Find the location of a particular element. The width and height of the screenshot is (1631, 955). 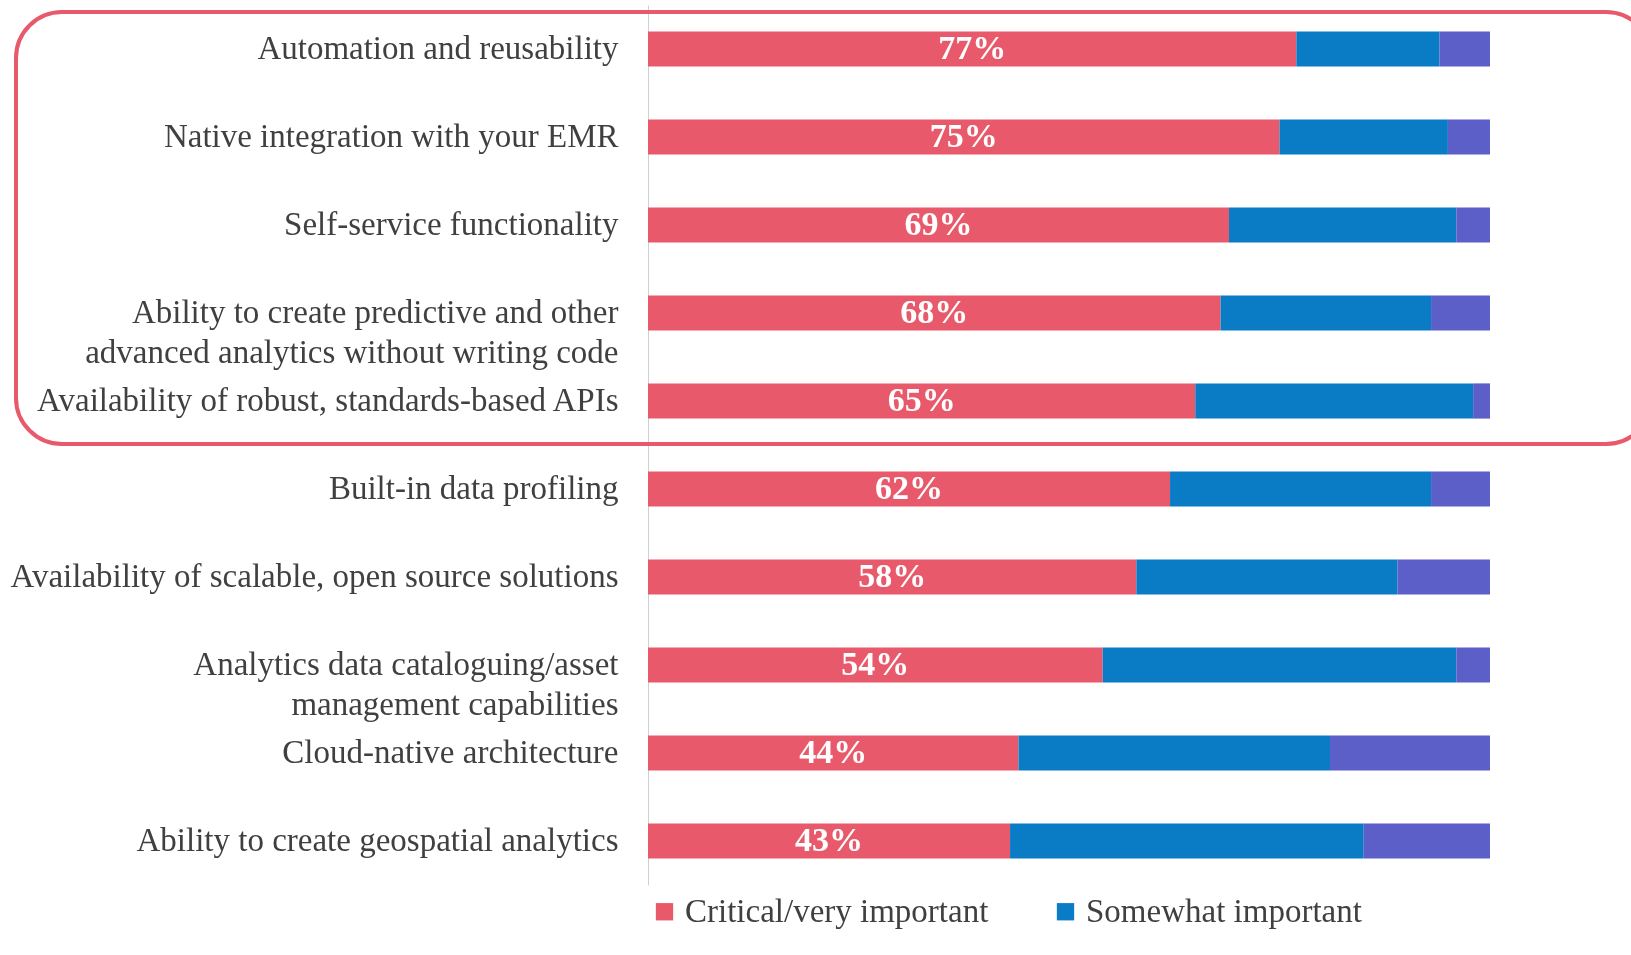

data-label: 69% is located at coordinates (938, 223).